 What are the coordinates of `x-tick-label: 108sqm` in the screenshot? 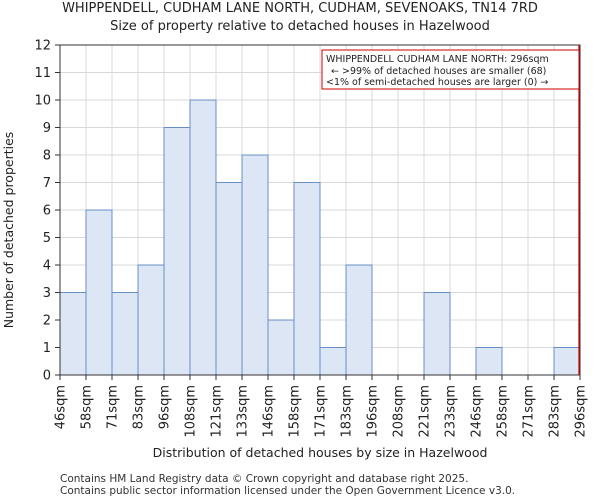 It's located at (191, 411).